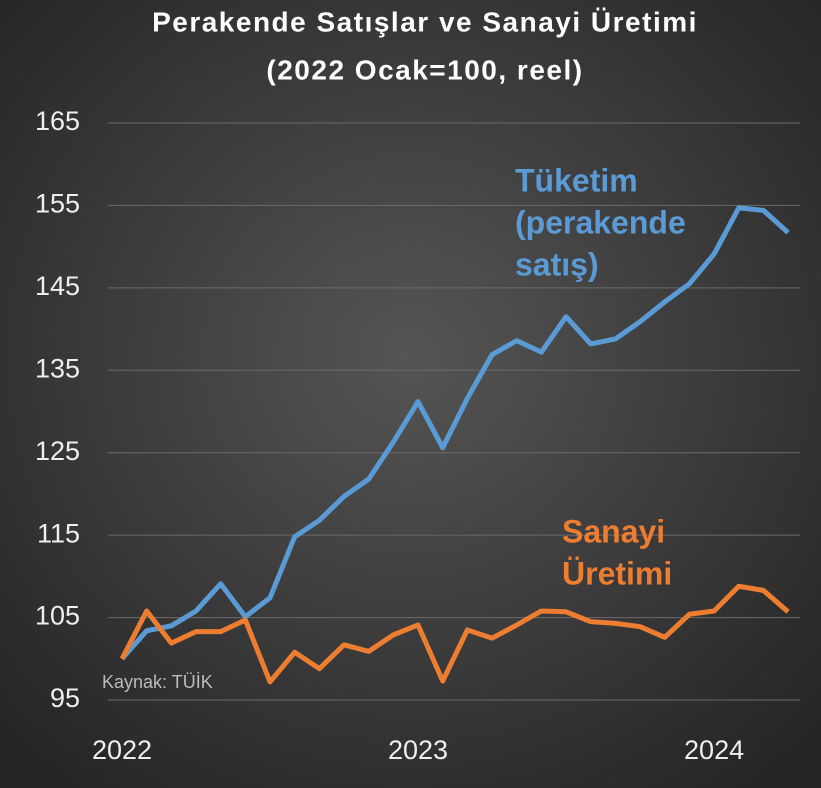 The width and height of the screenshot is (821, 788). Describe the element at coordinates (57, 286) in the screenshot. I see `y-tick-label: 145` at that location.